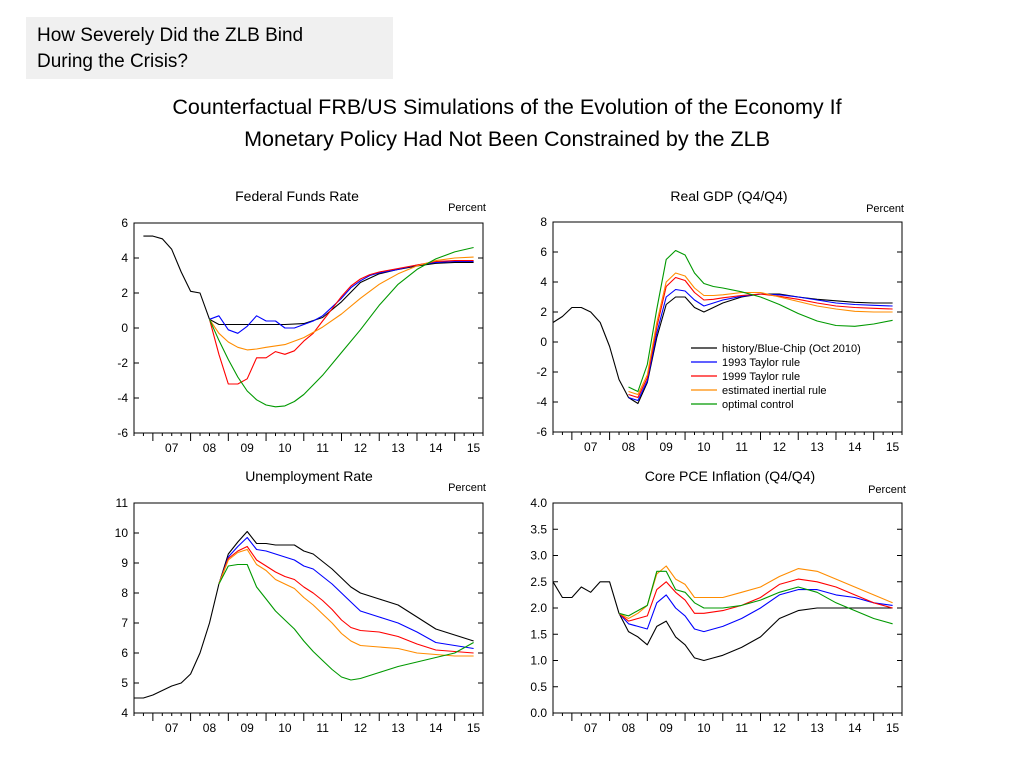 The width and height of the screenshot is (1024, 768). I want to click on chart1-x-tick-label: 14, so click(855, 447).